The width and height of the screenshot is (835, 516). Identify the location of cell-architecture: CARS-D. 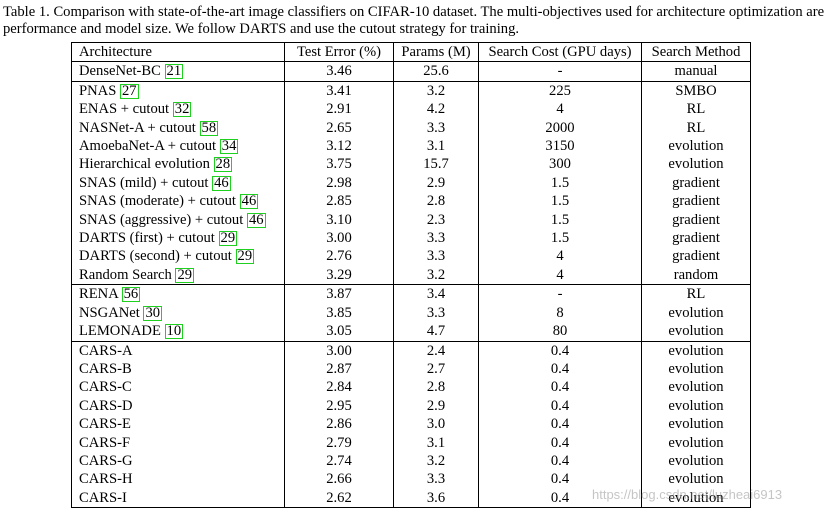
(178, 406).